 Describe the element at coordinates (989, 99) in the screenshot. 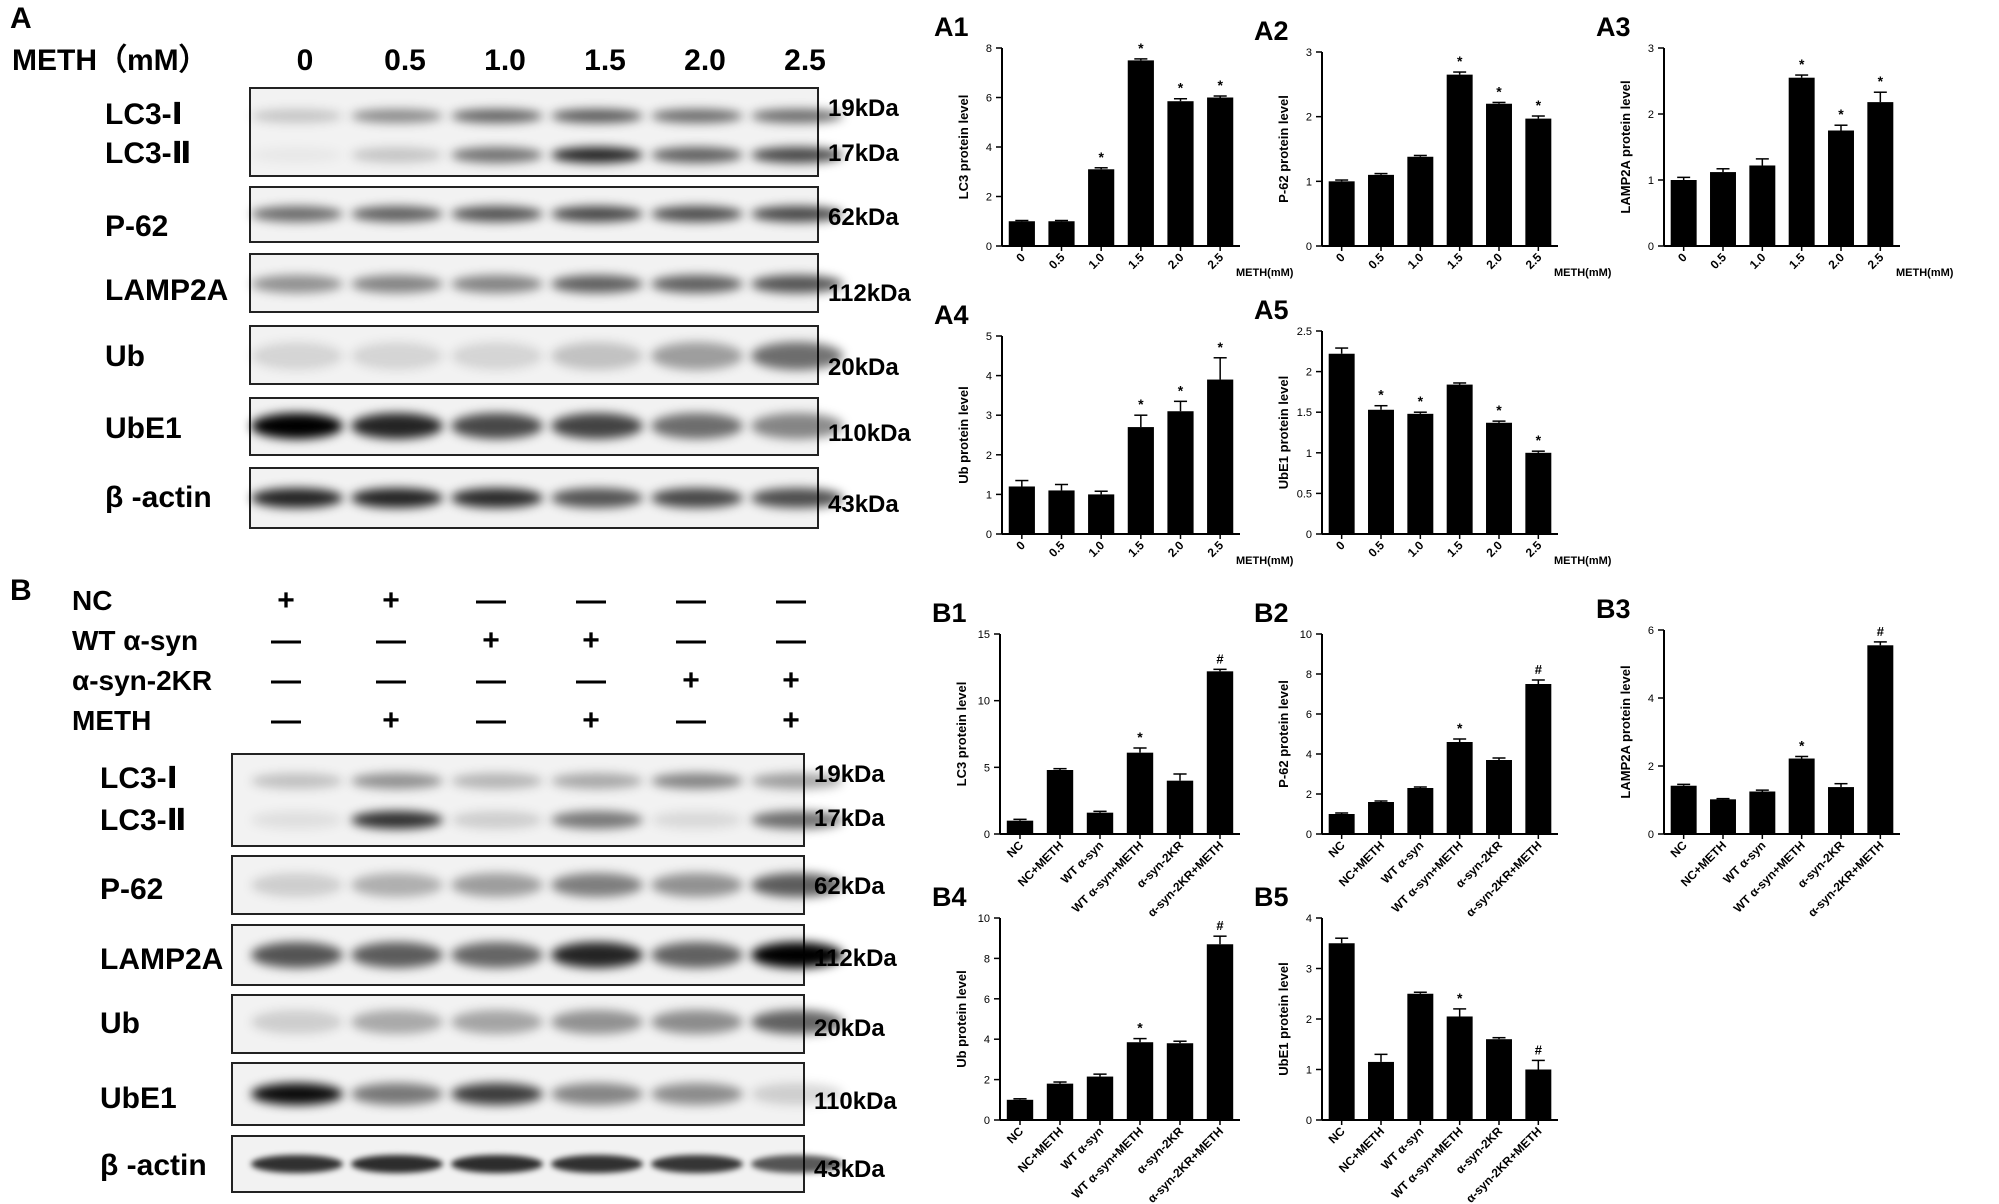

I see `y-tick-label: 6` at that location.